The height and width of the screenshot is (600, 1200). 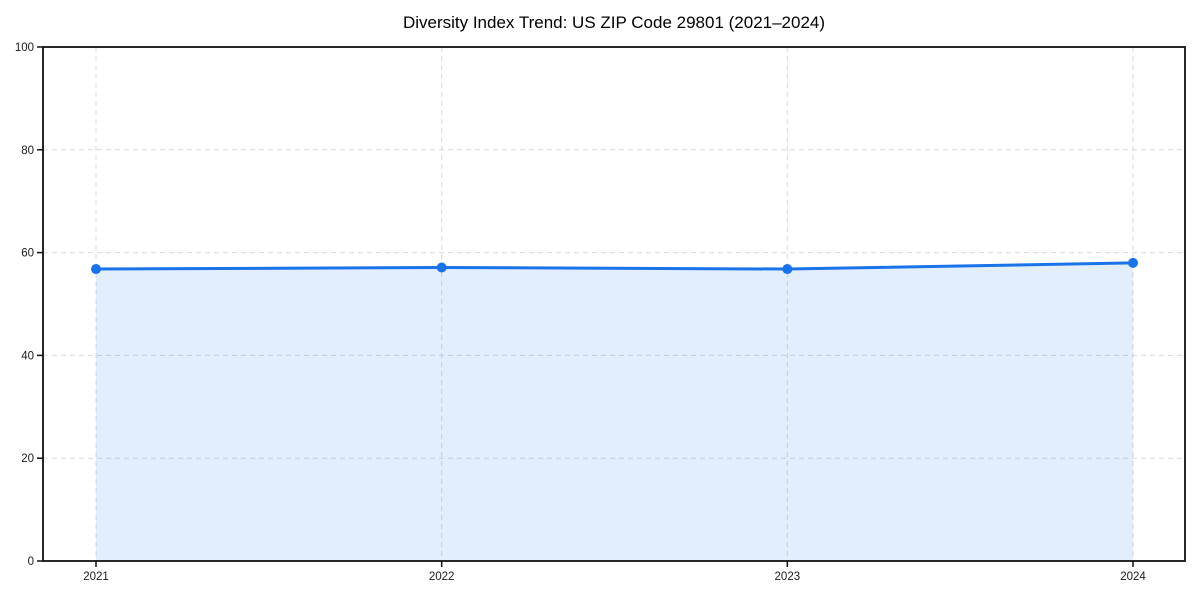 What do you see at coordinates (27, 459) in the screenshot?
I see `y-axis-tick-label: 20` at bounding box center [27, 459].